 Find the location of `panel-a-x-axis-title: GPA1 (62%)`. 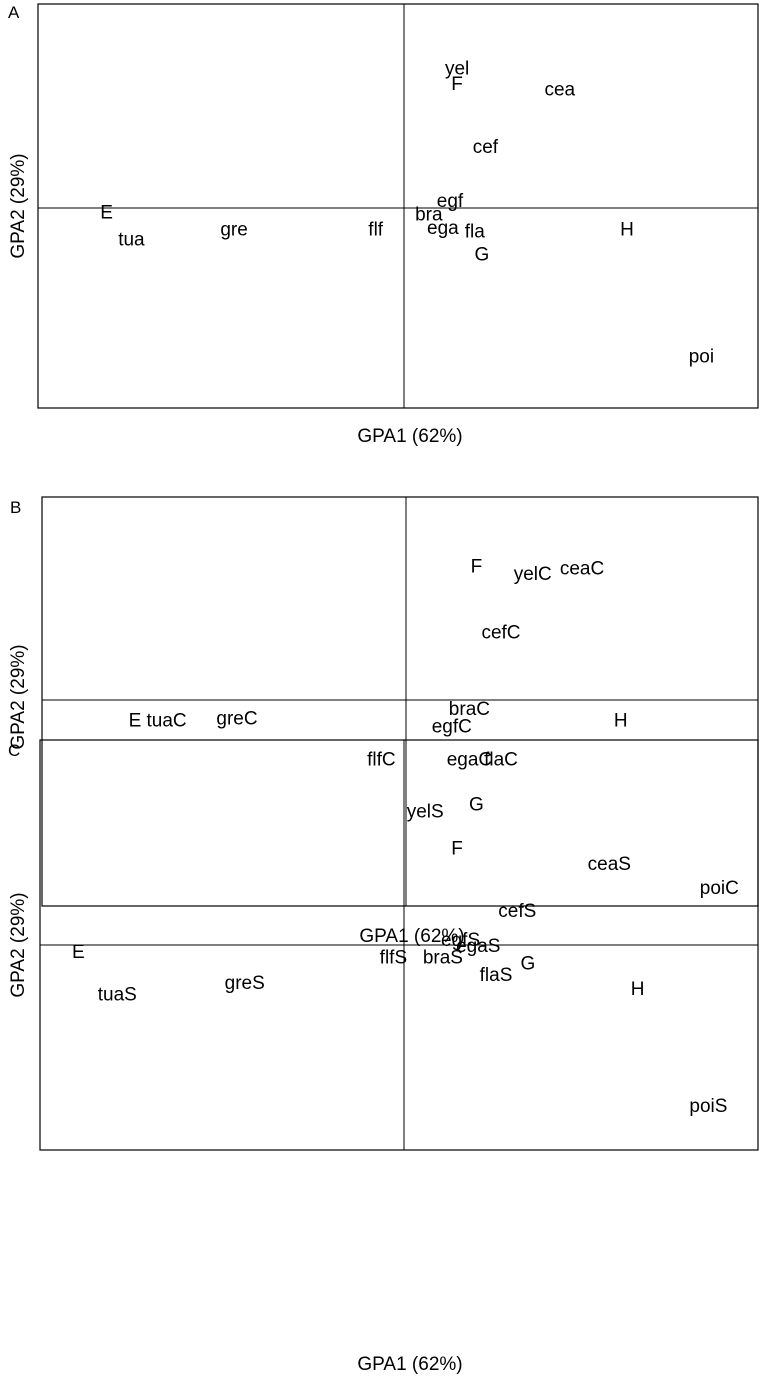

panel-a-x-axis-title: GPA1 (62%) is located at coordinates (409, 436).